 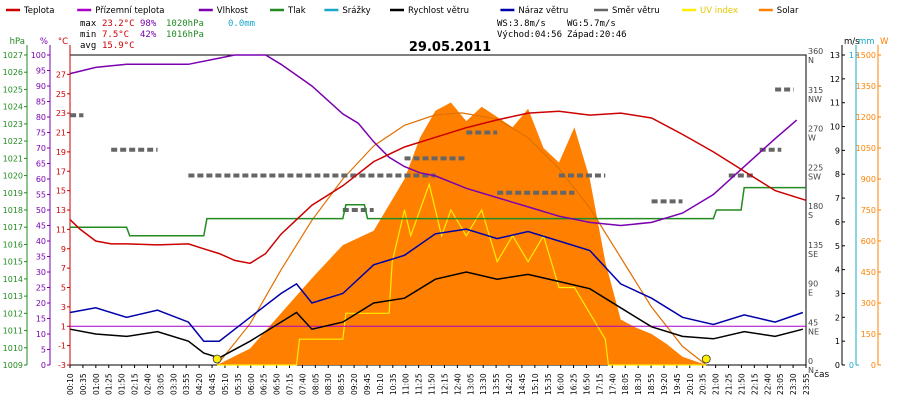 What do you see at coordinates (122, 384) in the screenshot?
I see `time-tick-label: 01:50` at bounding box center [122, 384].